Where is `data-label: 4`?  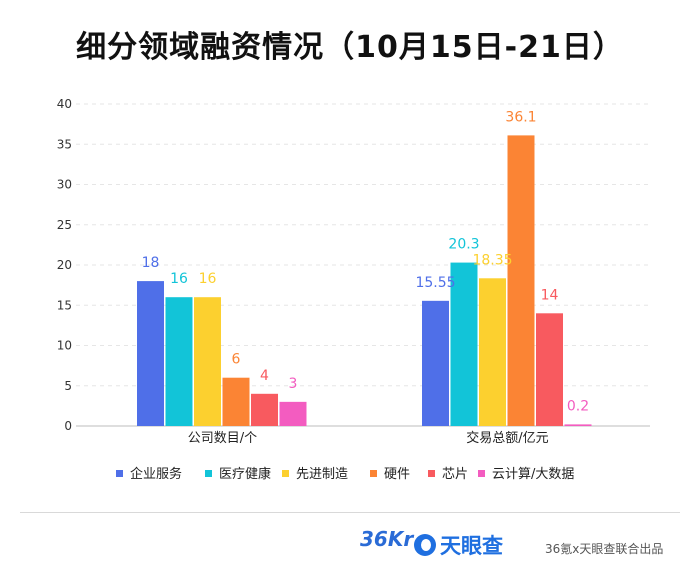 data-label: 4 is located at coordinates (264, 376).